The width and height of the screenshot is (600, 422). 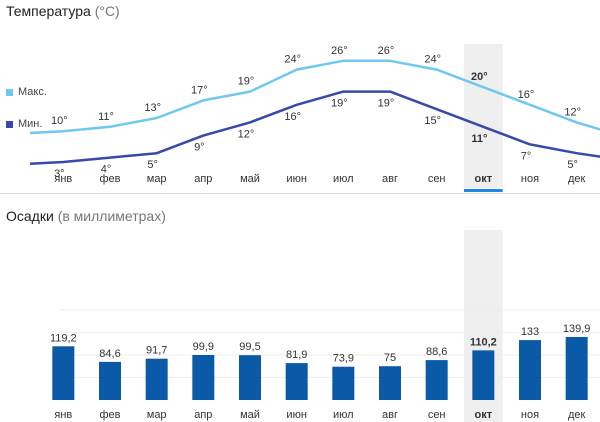 What do you see at coordinates (30, 124) in the screenshot?
I see `legend-min-label: Мин.` at bounding box center [30, 124].